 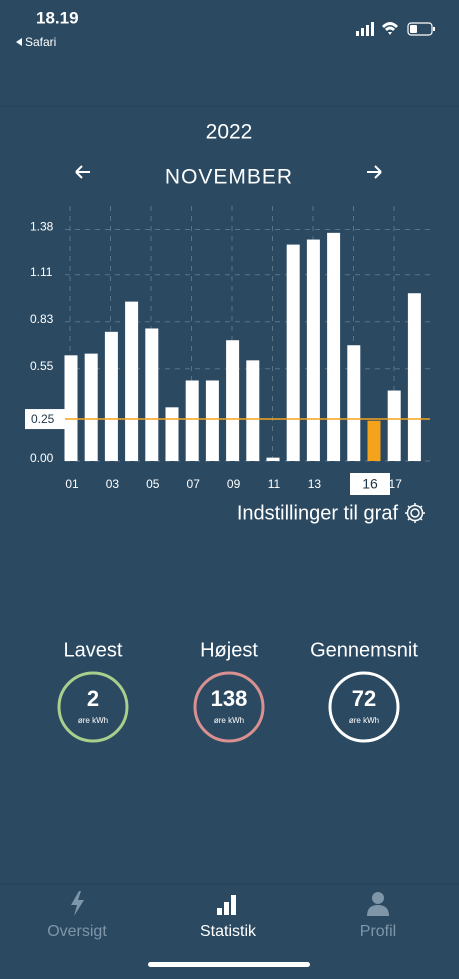 What do you see at coordinates (274, 484) in the screenshot?
I see `x-tick-label: 11` at bounding box center [274, 484].